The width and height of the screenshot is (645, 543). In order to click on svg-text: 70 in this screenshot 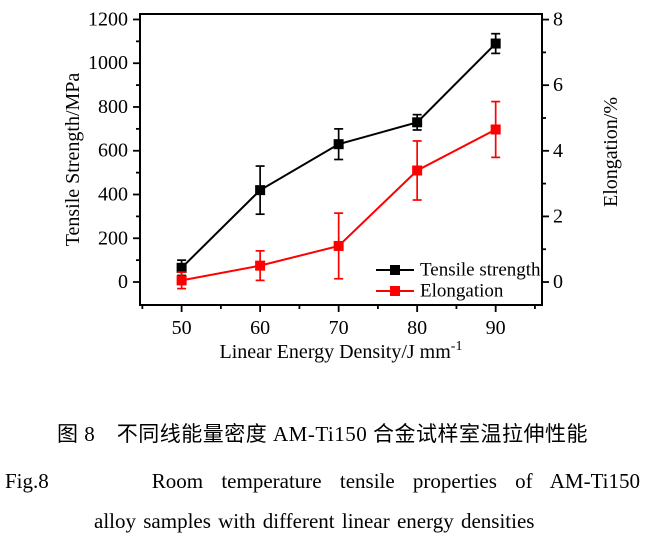, I will do `click(339, 328)`.